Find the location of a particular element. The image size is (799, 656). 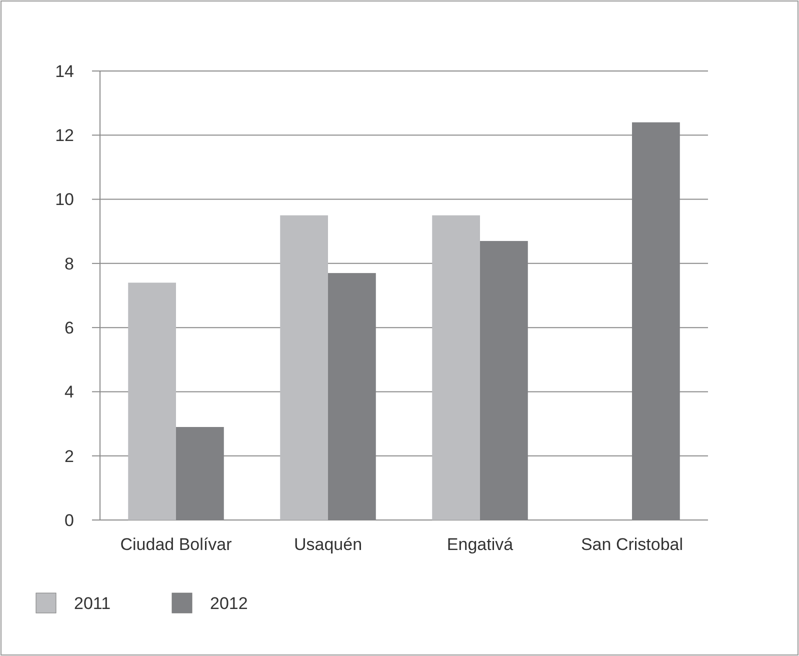

x-tick-label: San Cristobal is located at coordinates (632, 544).